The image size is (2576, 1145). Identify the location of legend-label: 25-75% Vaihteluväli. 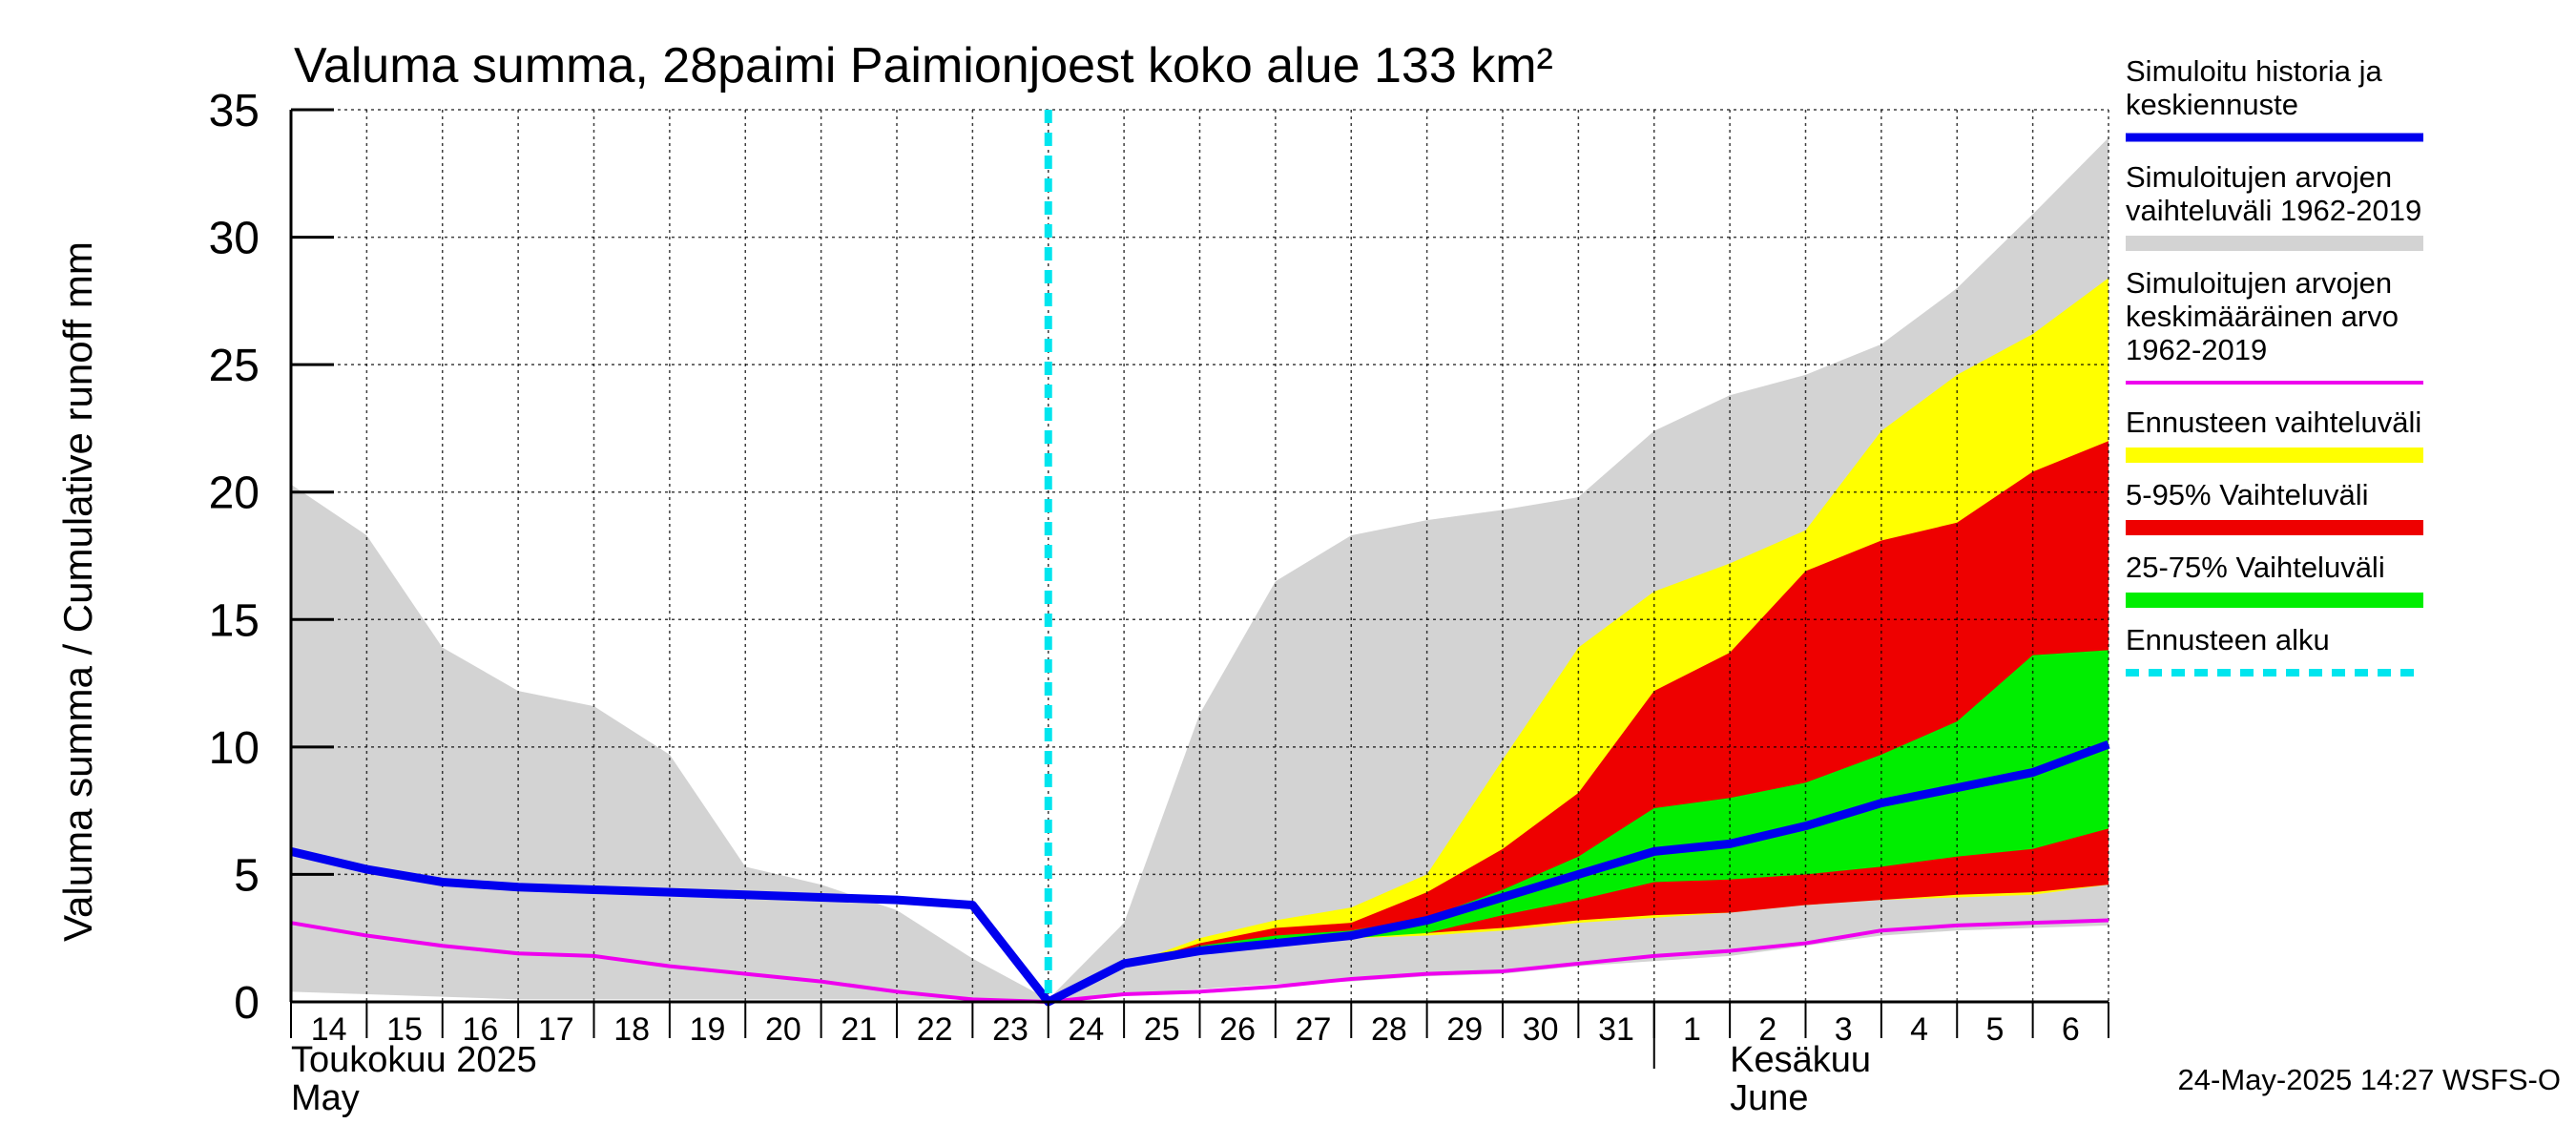
(2255, 568).